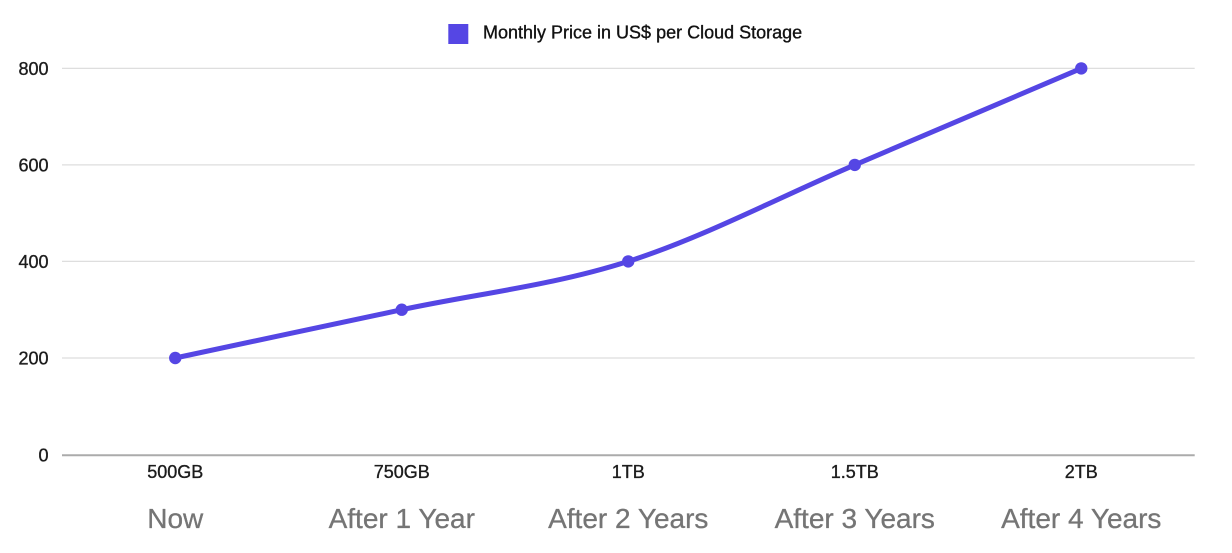  Describe the element at coordinates (33, 359) in the screenshot. I see `svg-text: 200` at that location.